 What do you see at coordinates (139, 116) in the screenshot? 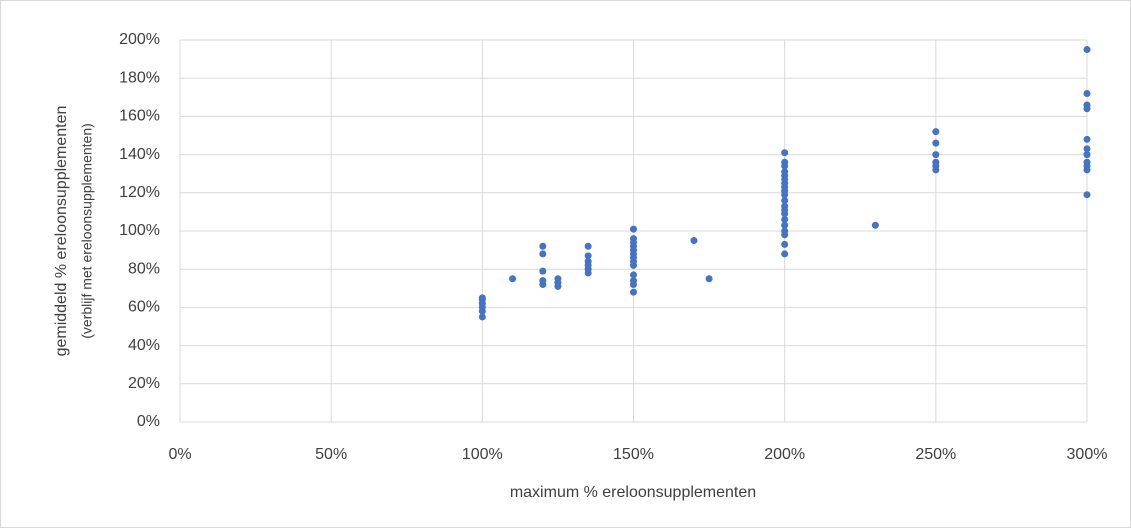
I see `y-tick-label: 160%` at bounding box center [139, 116].